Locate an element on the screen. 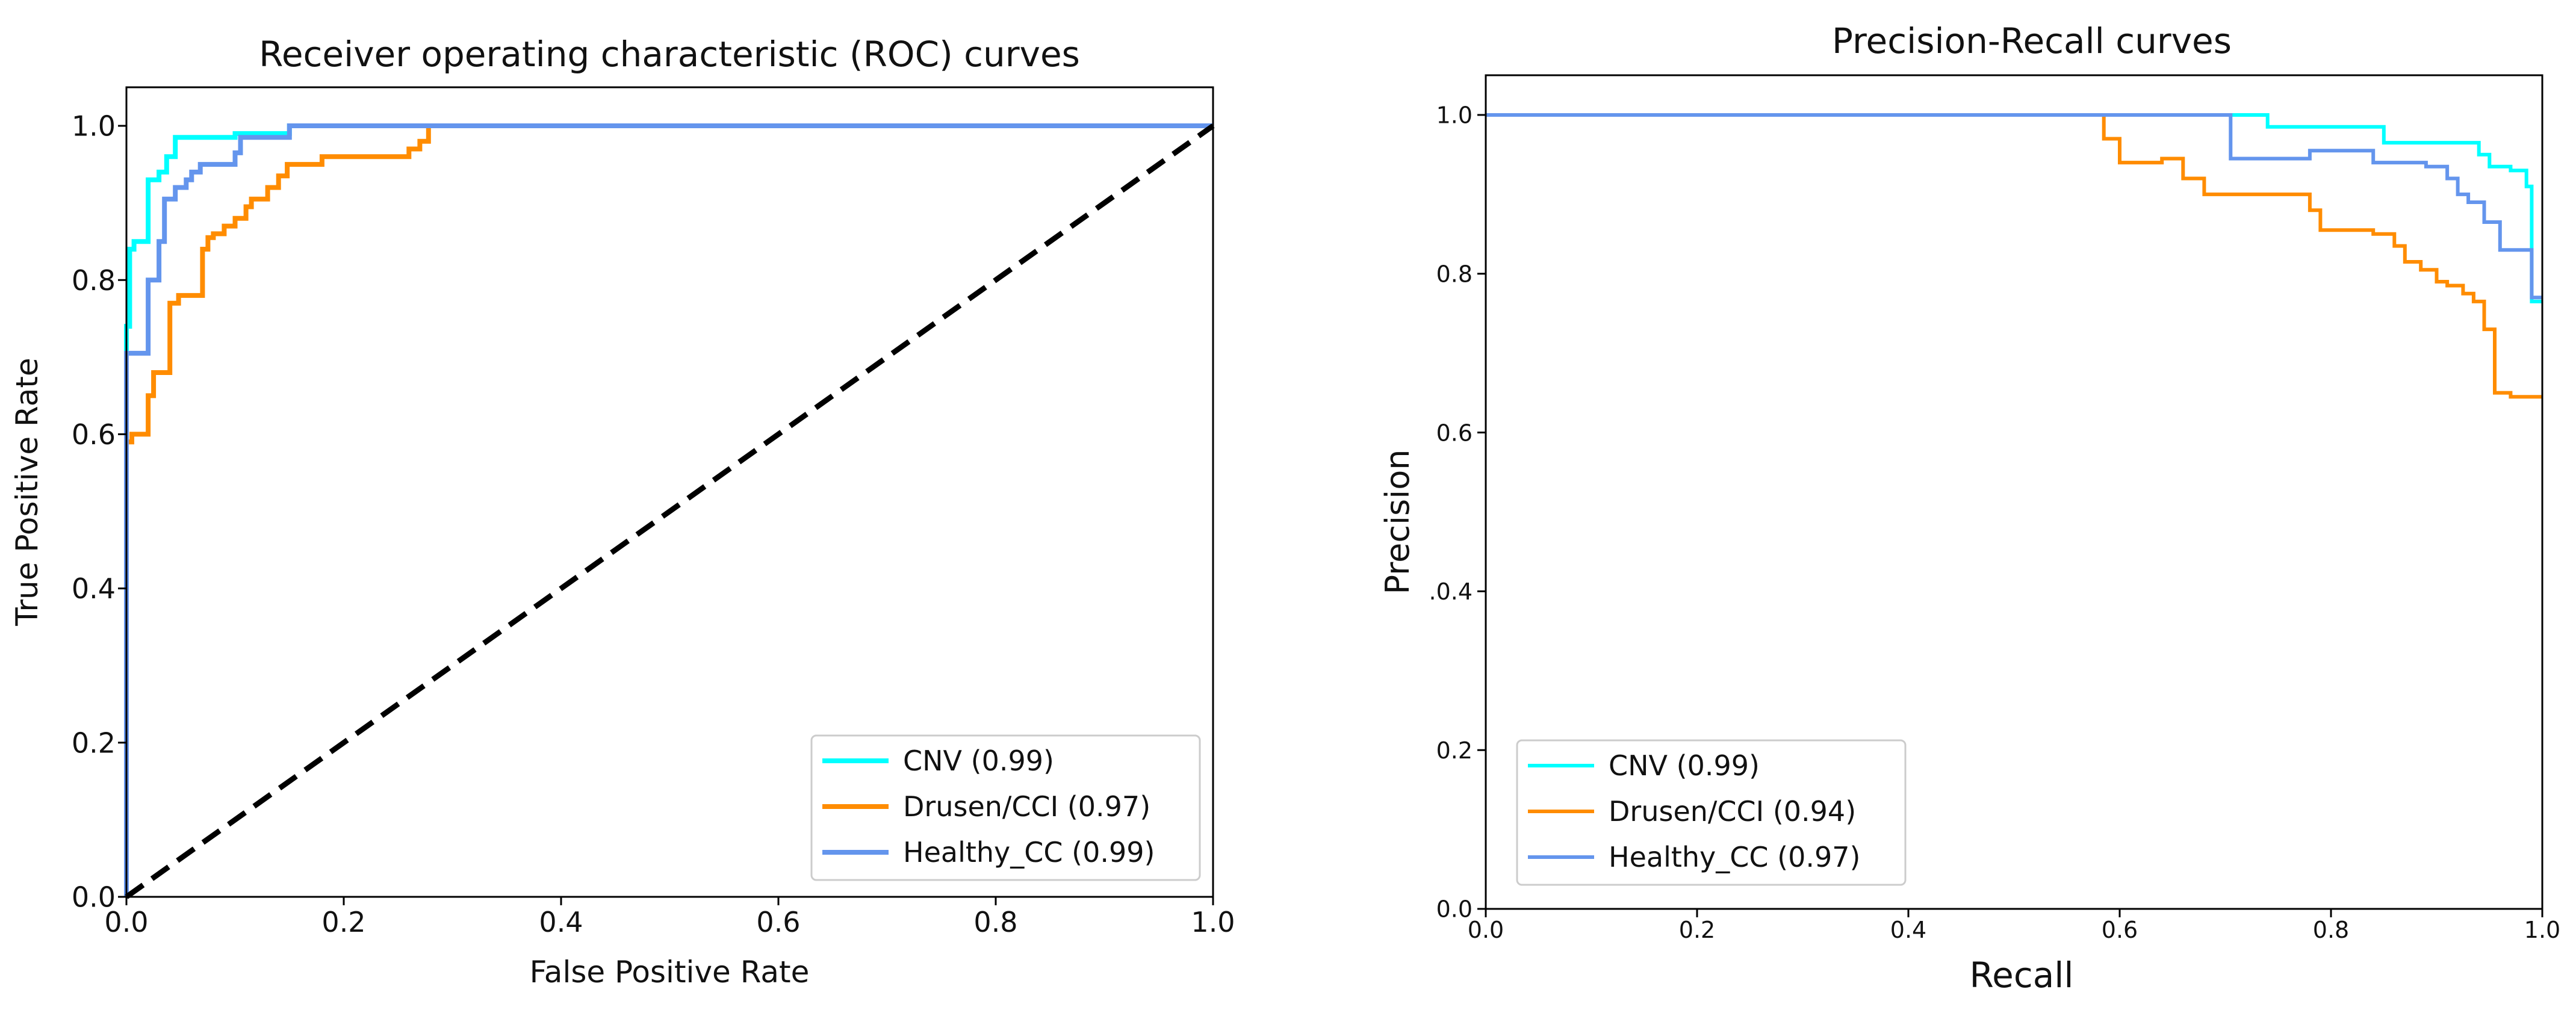  pr-series-1-line is located at coordinates (2014, 256).